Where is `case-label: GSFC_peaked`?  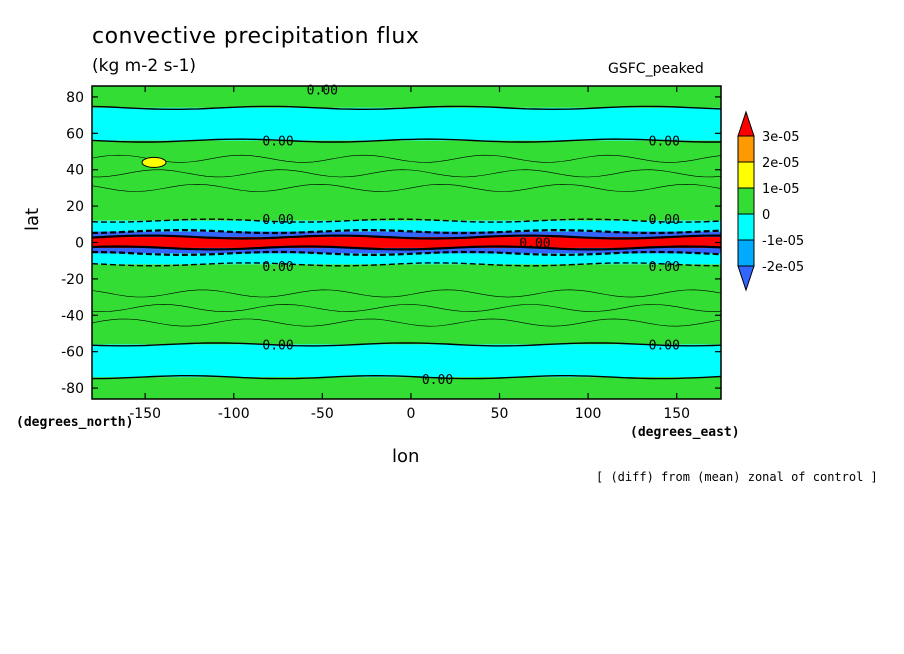
case-label: GSFC_peaked is located at coordinates (656, 69).